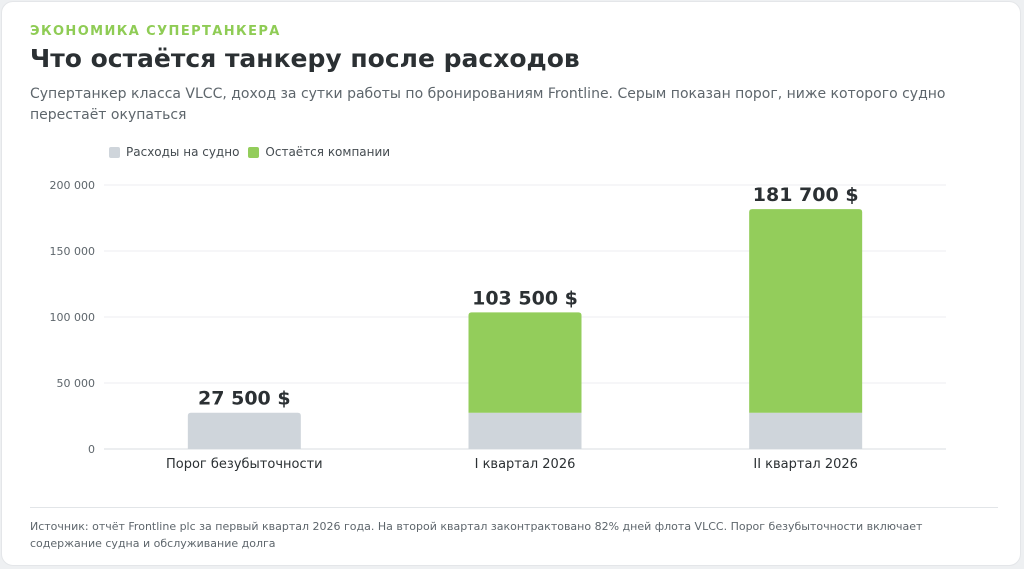  I want to click on footer-divider, so click(514, 507).